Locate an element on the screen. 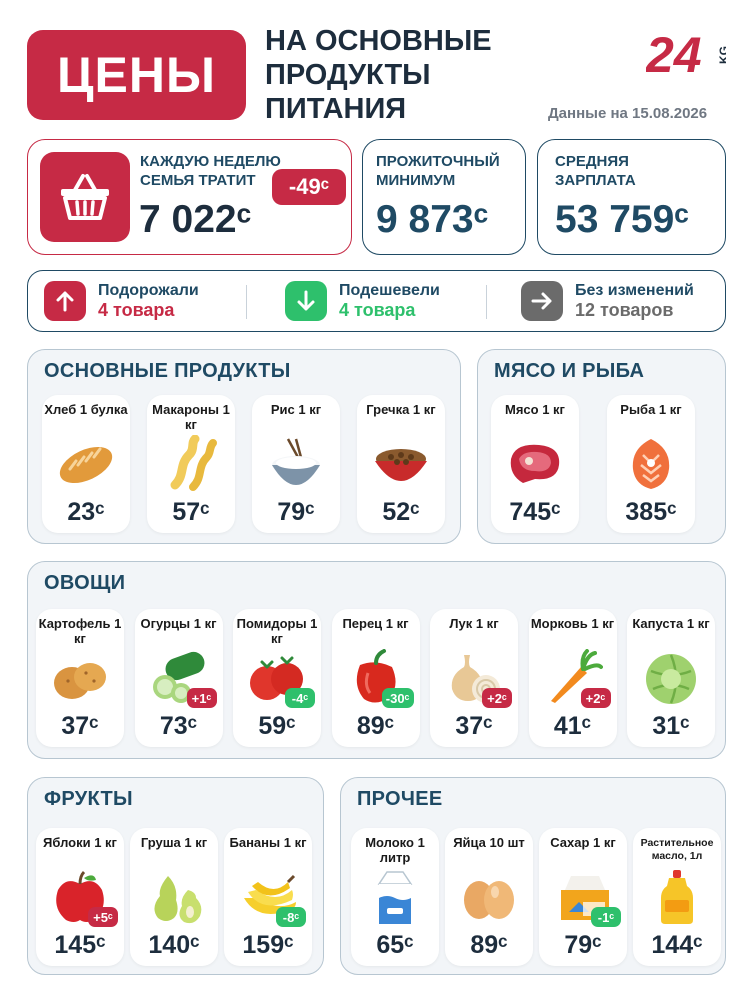 Image resolution: width=750 pixels, height=1000 pixels. changes-down-label: Подешевели is located at coordinates (389, 290).